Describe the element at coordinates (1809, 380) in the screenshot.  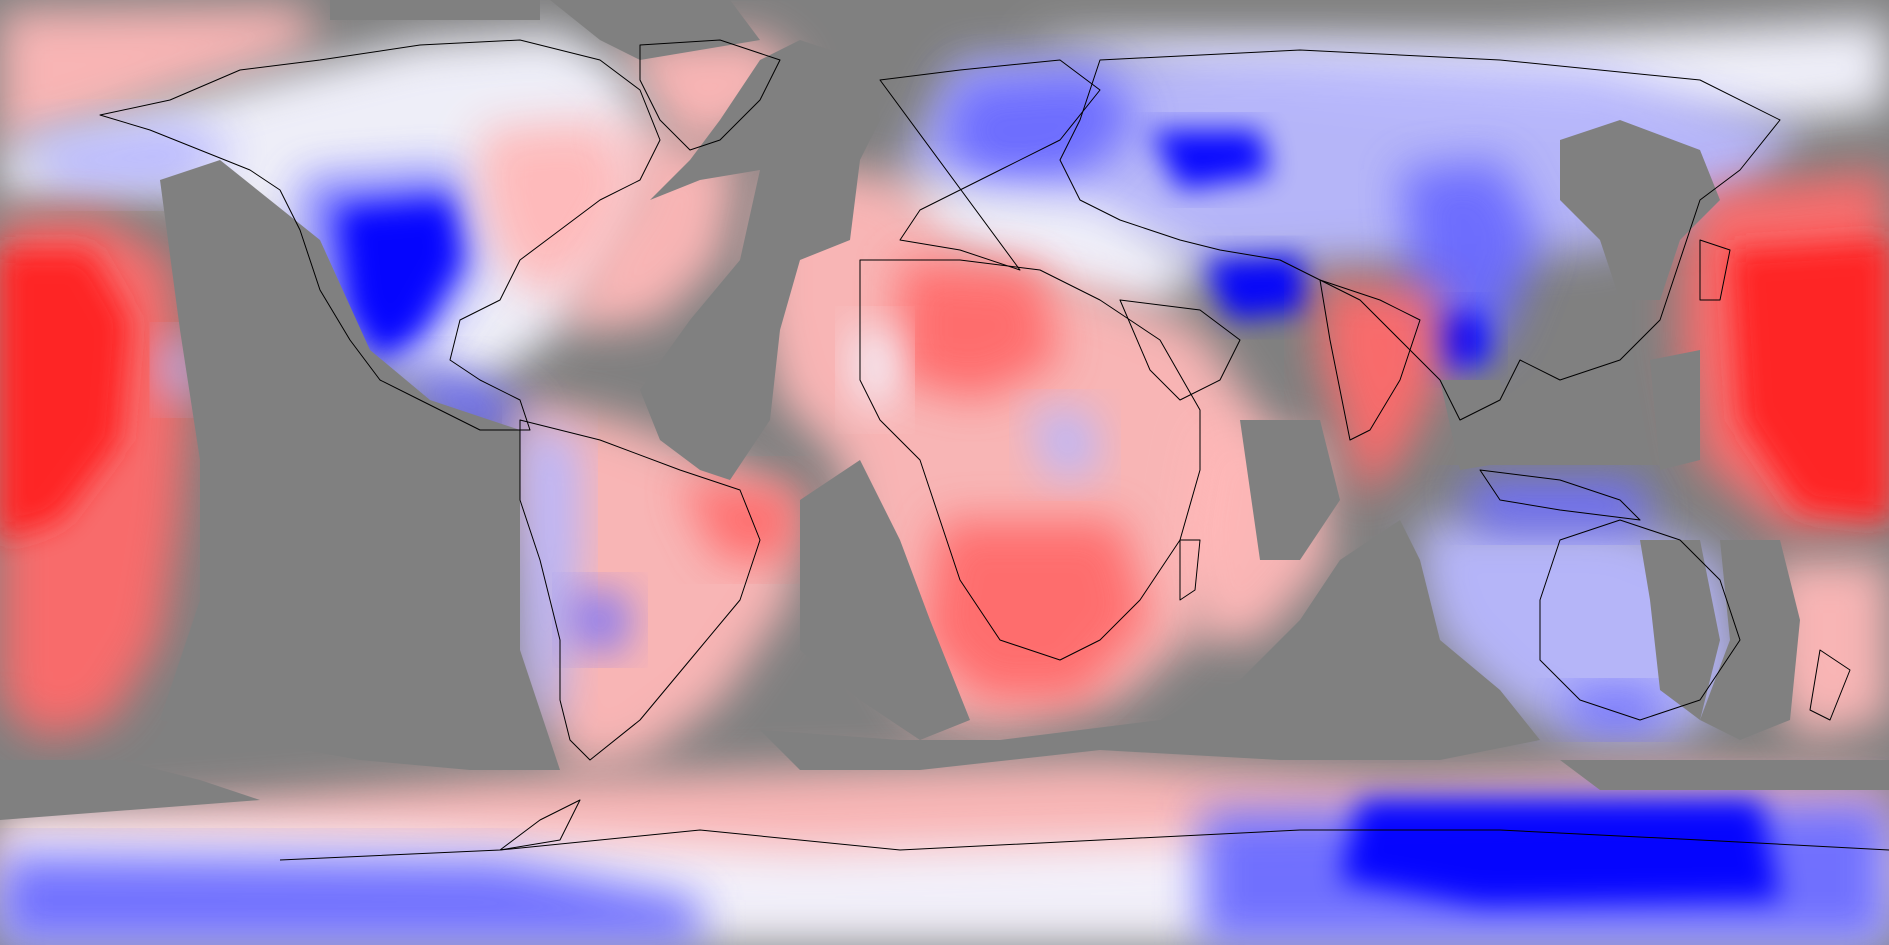
I see `field-west-pacific-strong` at that location.